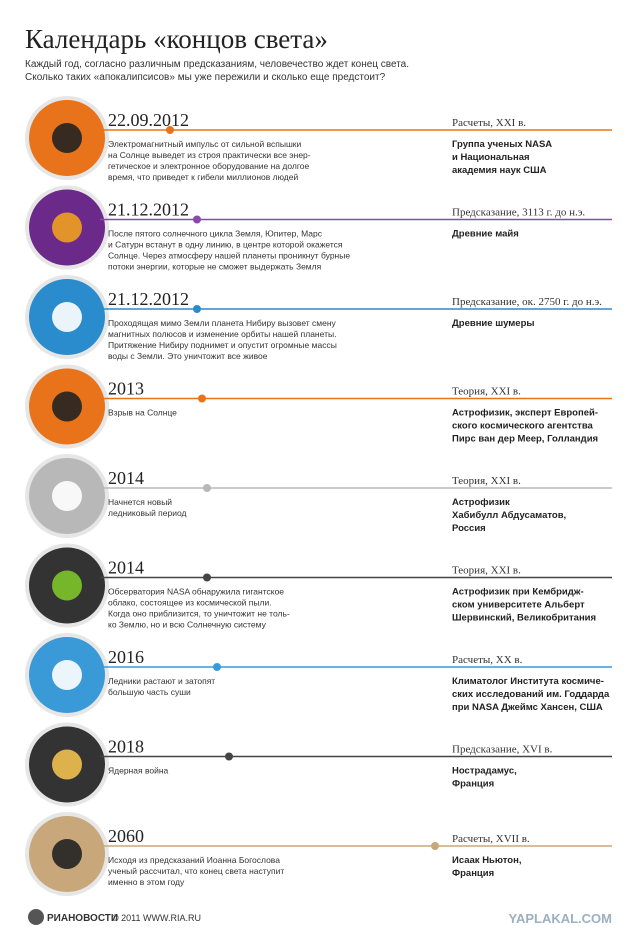 The height and width of the screenshot is (949, 640). What do you see at coordinates (502, 750) in the screenshot?
I see `type: Предсказание, XVI в.` at bounding box center [502, 750].